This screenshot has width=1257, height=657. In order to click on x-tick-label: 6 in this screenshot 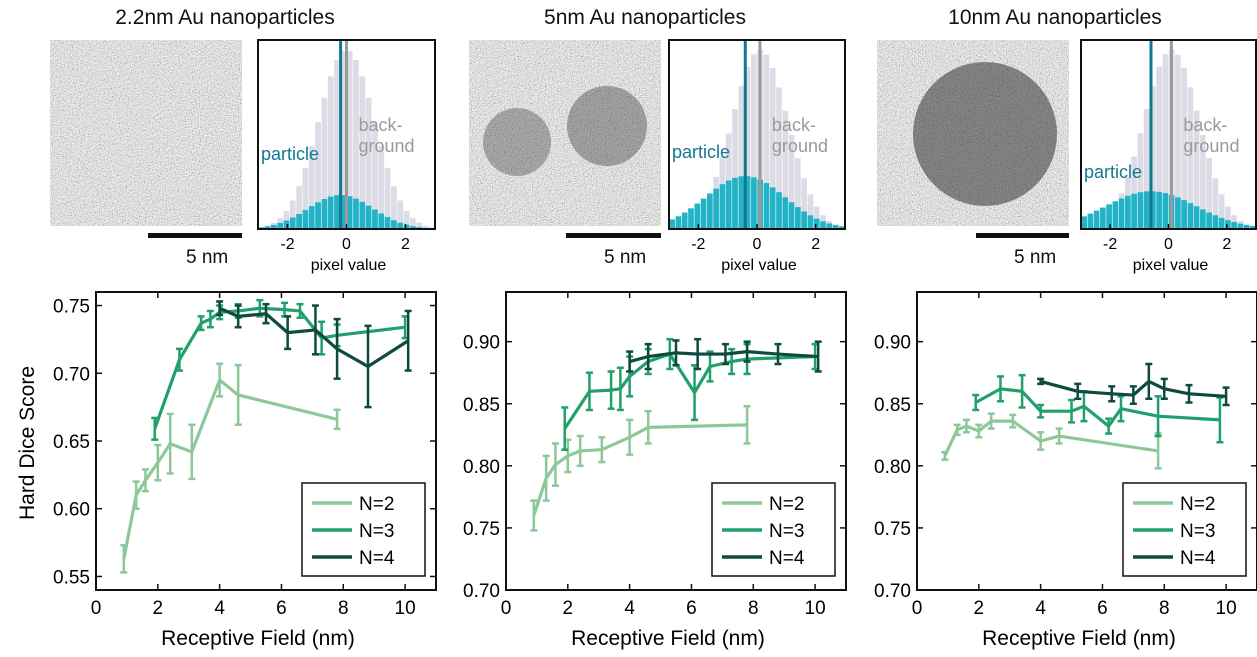, I will do `click(691, 608)`.